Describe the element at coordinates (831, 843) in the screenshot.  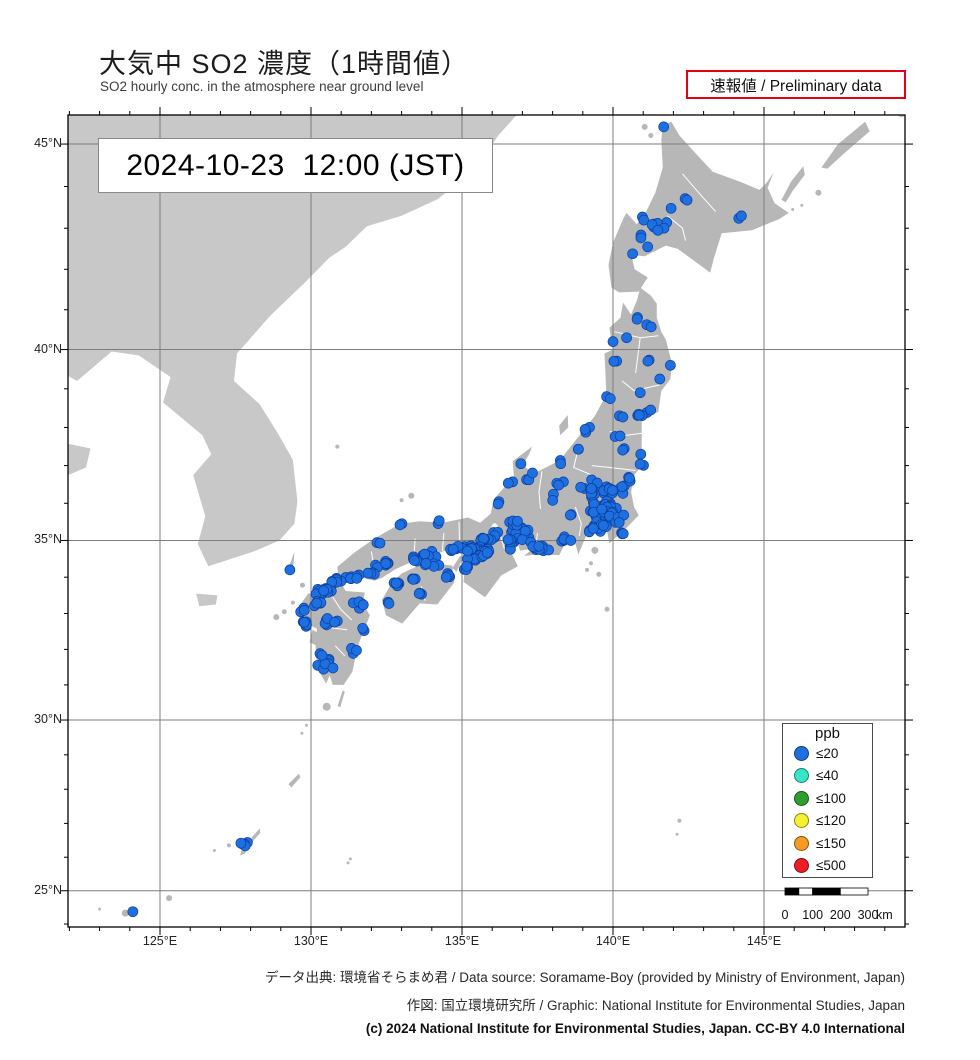
I see `legend-item-label: ≤150` at that location.